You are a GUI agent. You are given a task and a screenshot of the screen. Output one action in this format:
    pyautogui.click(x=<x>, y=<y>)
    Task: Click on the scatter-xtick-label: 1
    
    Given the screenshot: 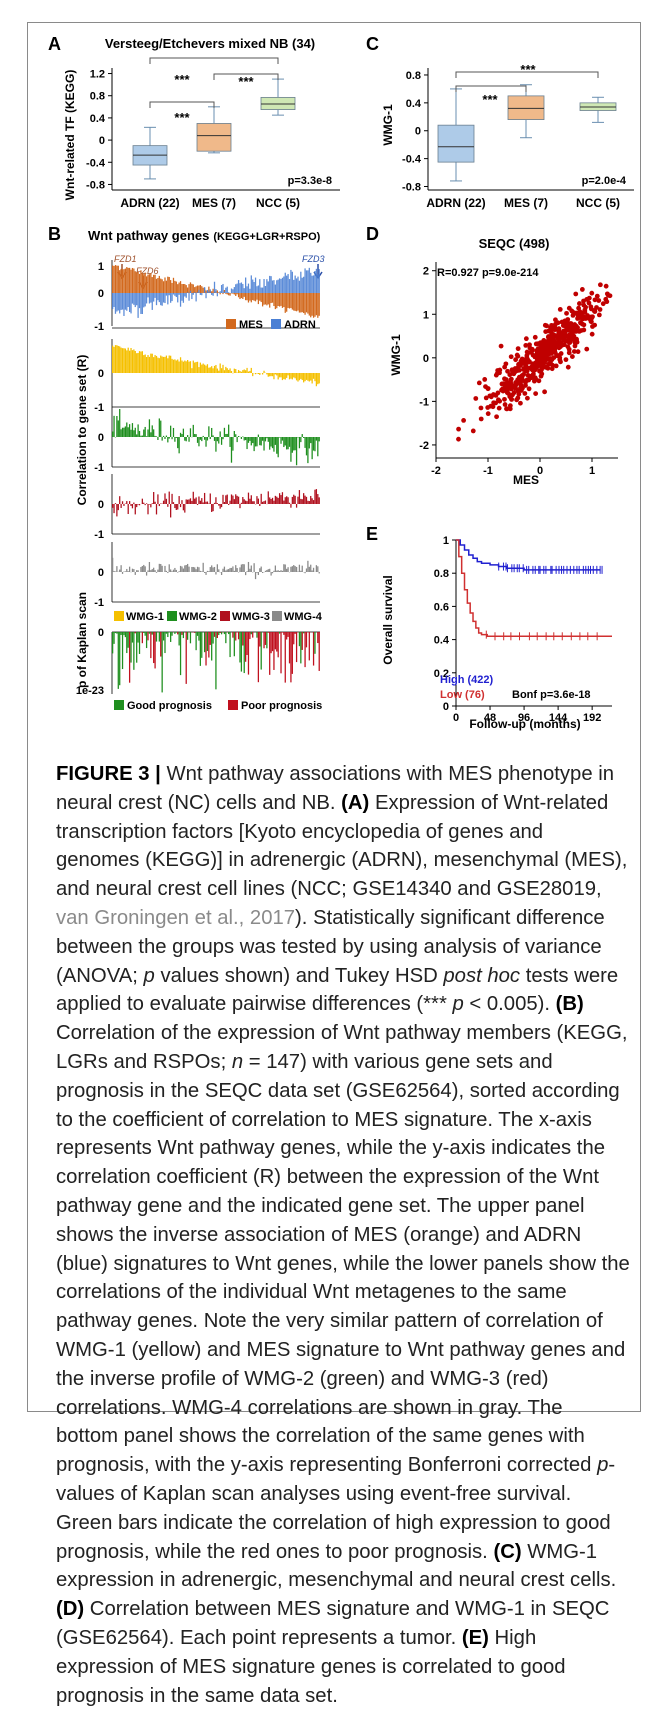 What is the action you would take?
    pyautogui.click(x=592, y=471)
    